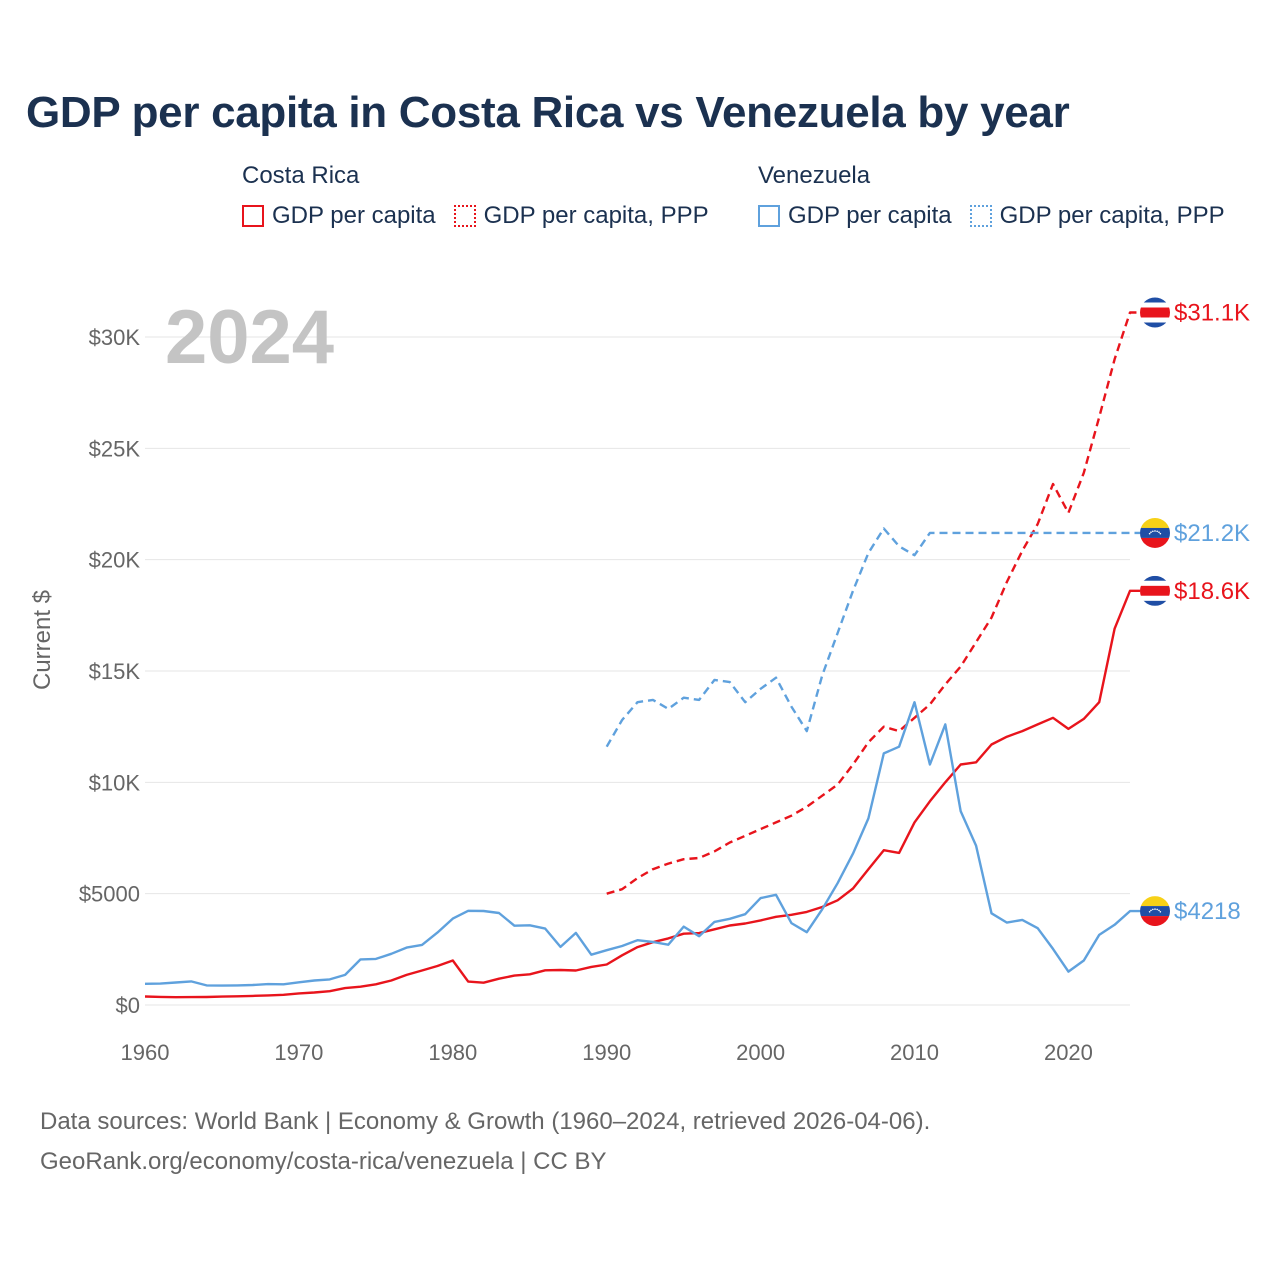 The height and width of the screenshot is (1280, 1280). I want to click on year-label: 2024, so click(249, 337).